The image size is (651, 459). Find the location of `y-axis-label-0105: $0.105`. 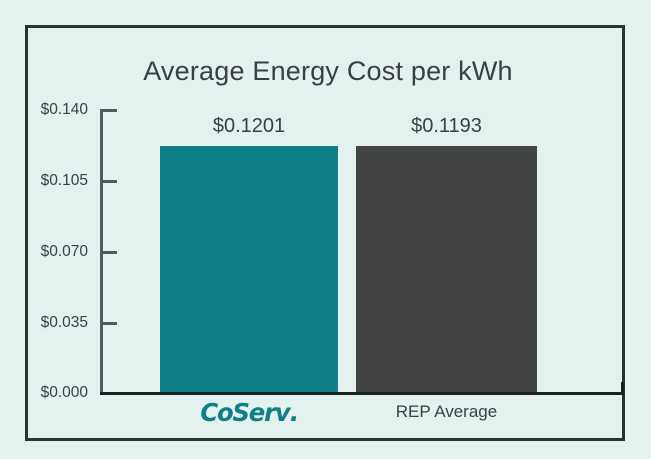

y-axis-label-0105: $0.105 is located at coordinates (64, 180).